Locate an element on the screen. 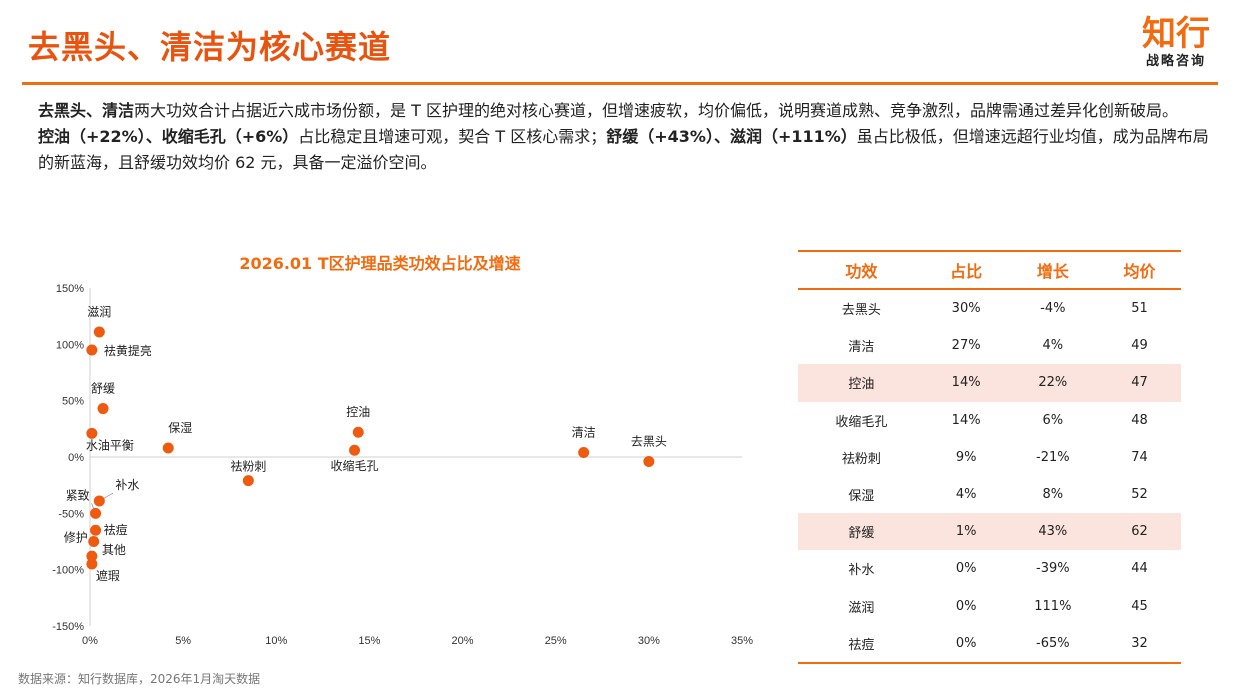 This screenshot has width=1240, height=697. table-cell: 1% is located at coordinates (966, 532).